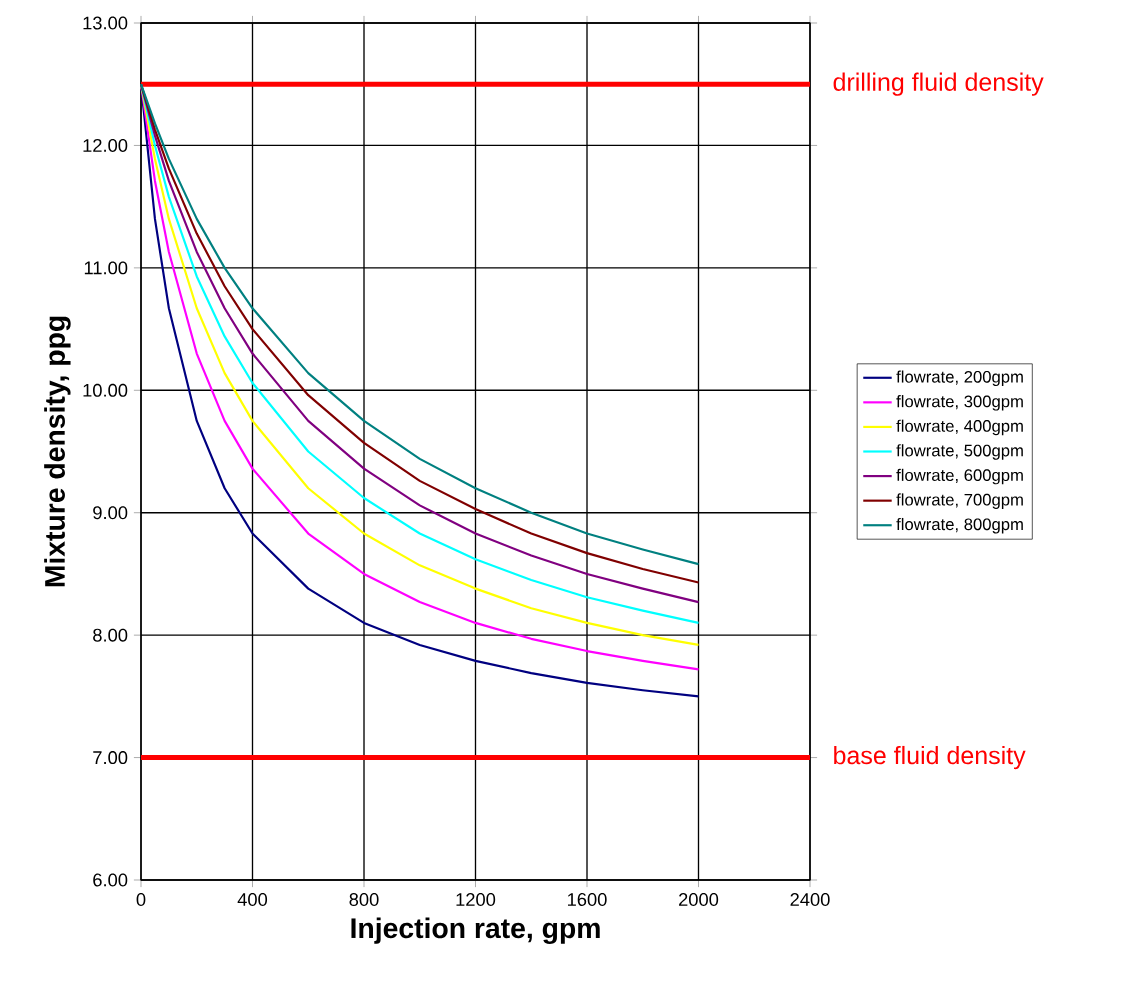  I want to click on y-tick-label: 12.00, so click(105, 145).